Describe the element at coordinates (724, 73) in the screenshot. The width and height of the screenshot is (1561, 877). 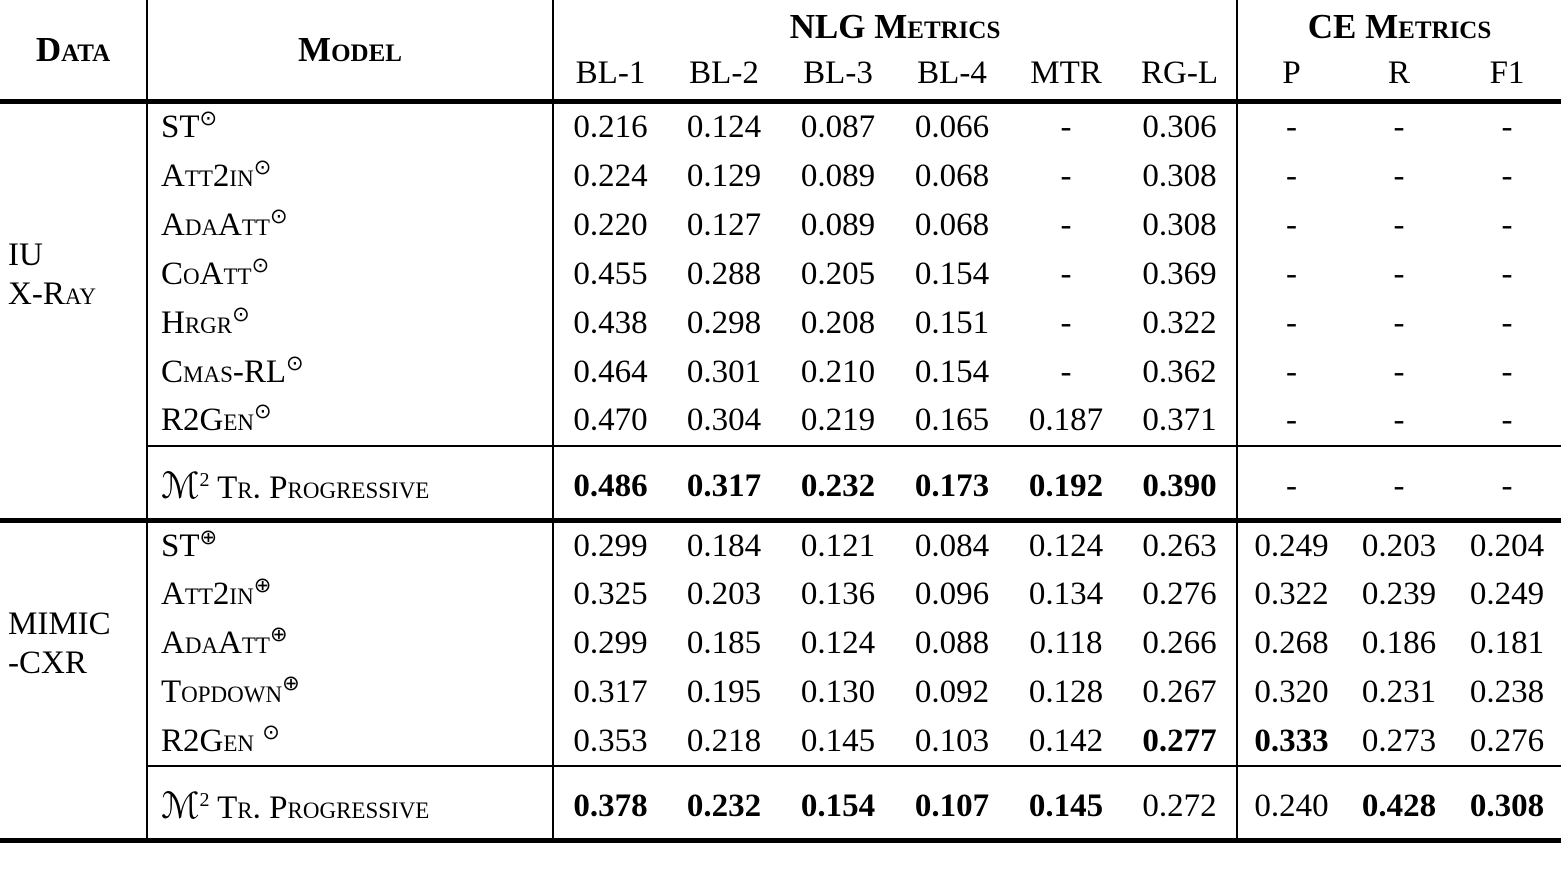
I see `col-header-metric: BL-2` at that location.